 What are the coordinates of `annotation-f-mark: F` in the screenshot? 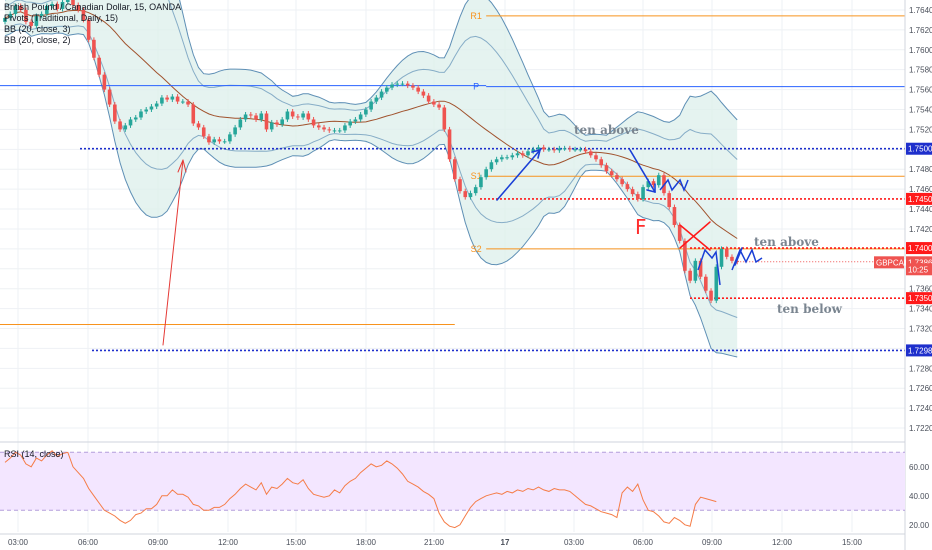 It's located at (641, 227).